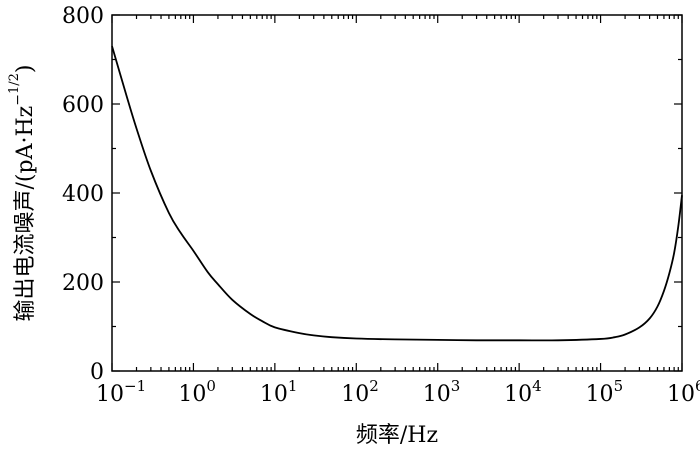 This screenshot has height=450, width=700. Describe the element at coordinates (397, 435) in the screenshot. I see `x-axis-title: 频率/Hz` at that location.